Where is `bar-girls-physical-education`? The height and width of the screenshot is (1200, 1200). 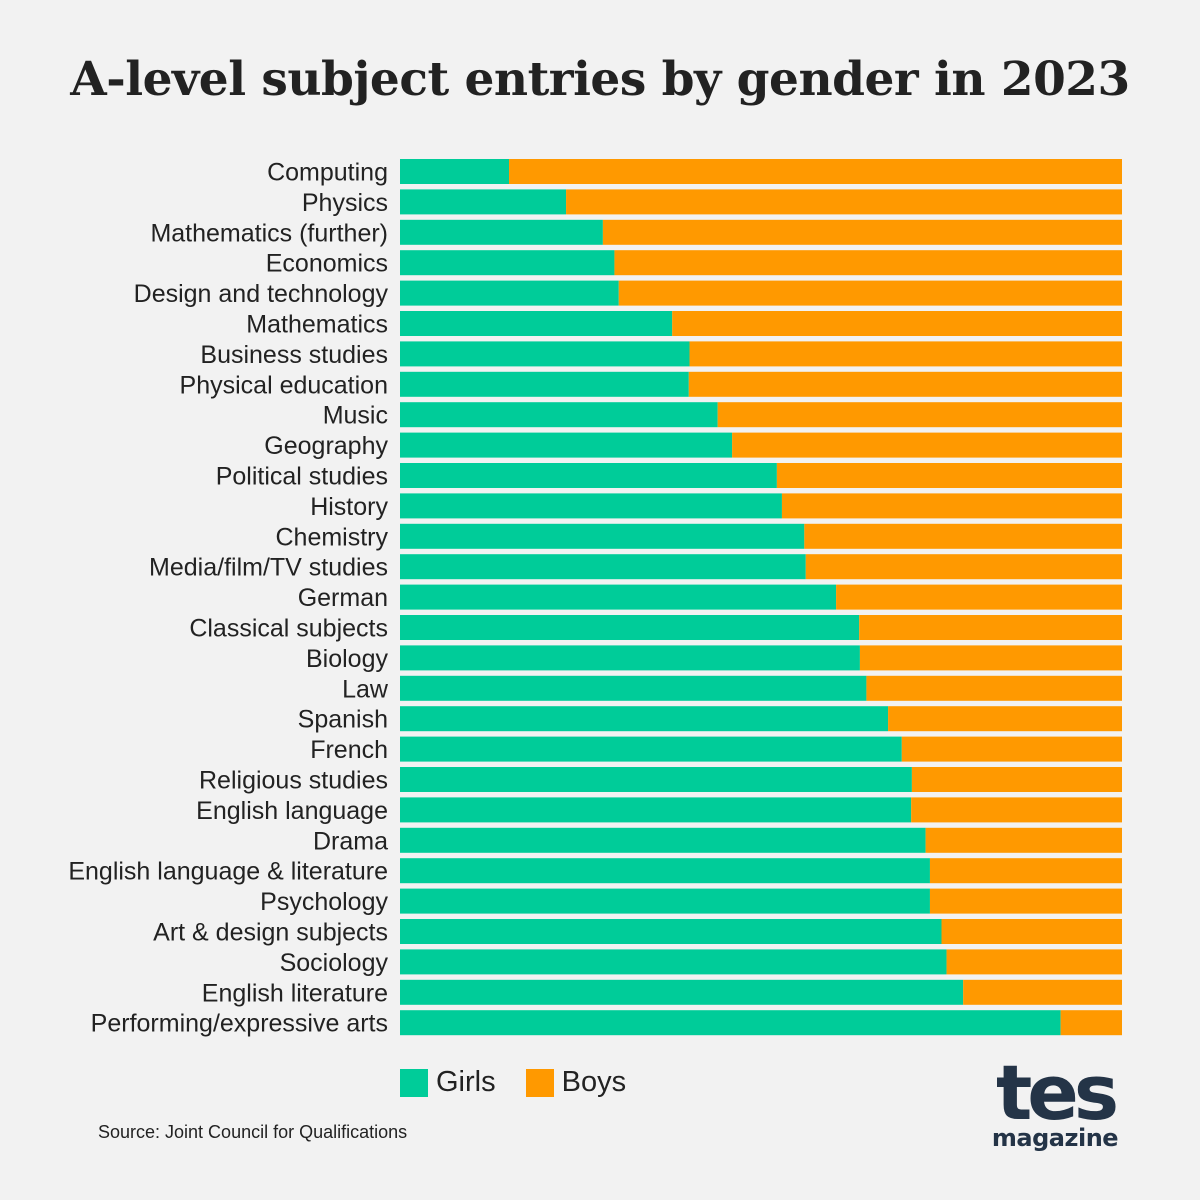
bar-girls-physical-education is located at coordinates (544, 384).